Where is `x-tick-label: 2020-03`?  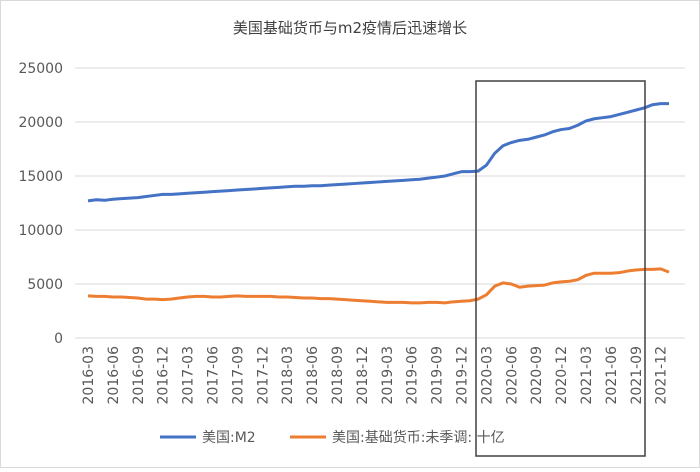
x-tick-label: 2020-03 is located at coordinates (487, 375).